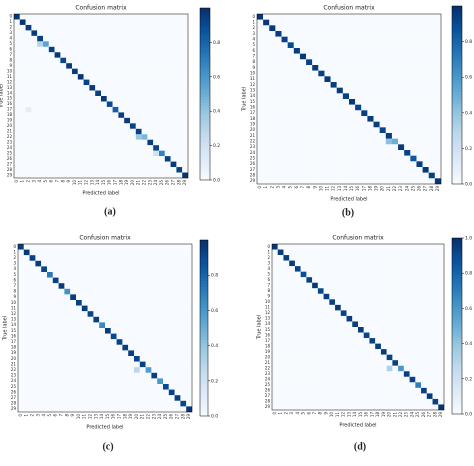 The height and width of the screenshot is (466, 474). Describe the element at coordinates (383, 415) in the screenshot. I see `x-tick-label: 19` at that location.